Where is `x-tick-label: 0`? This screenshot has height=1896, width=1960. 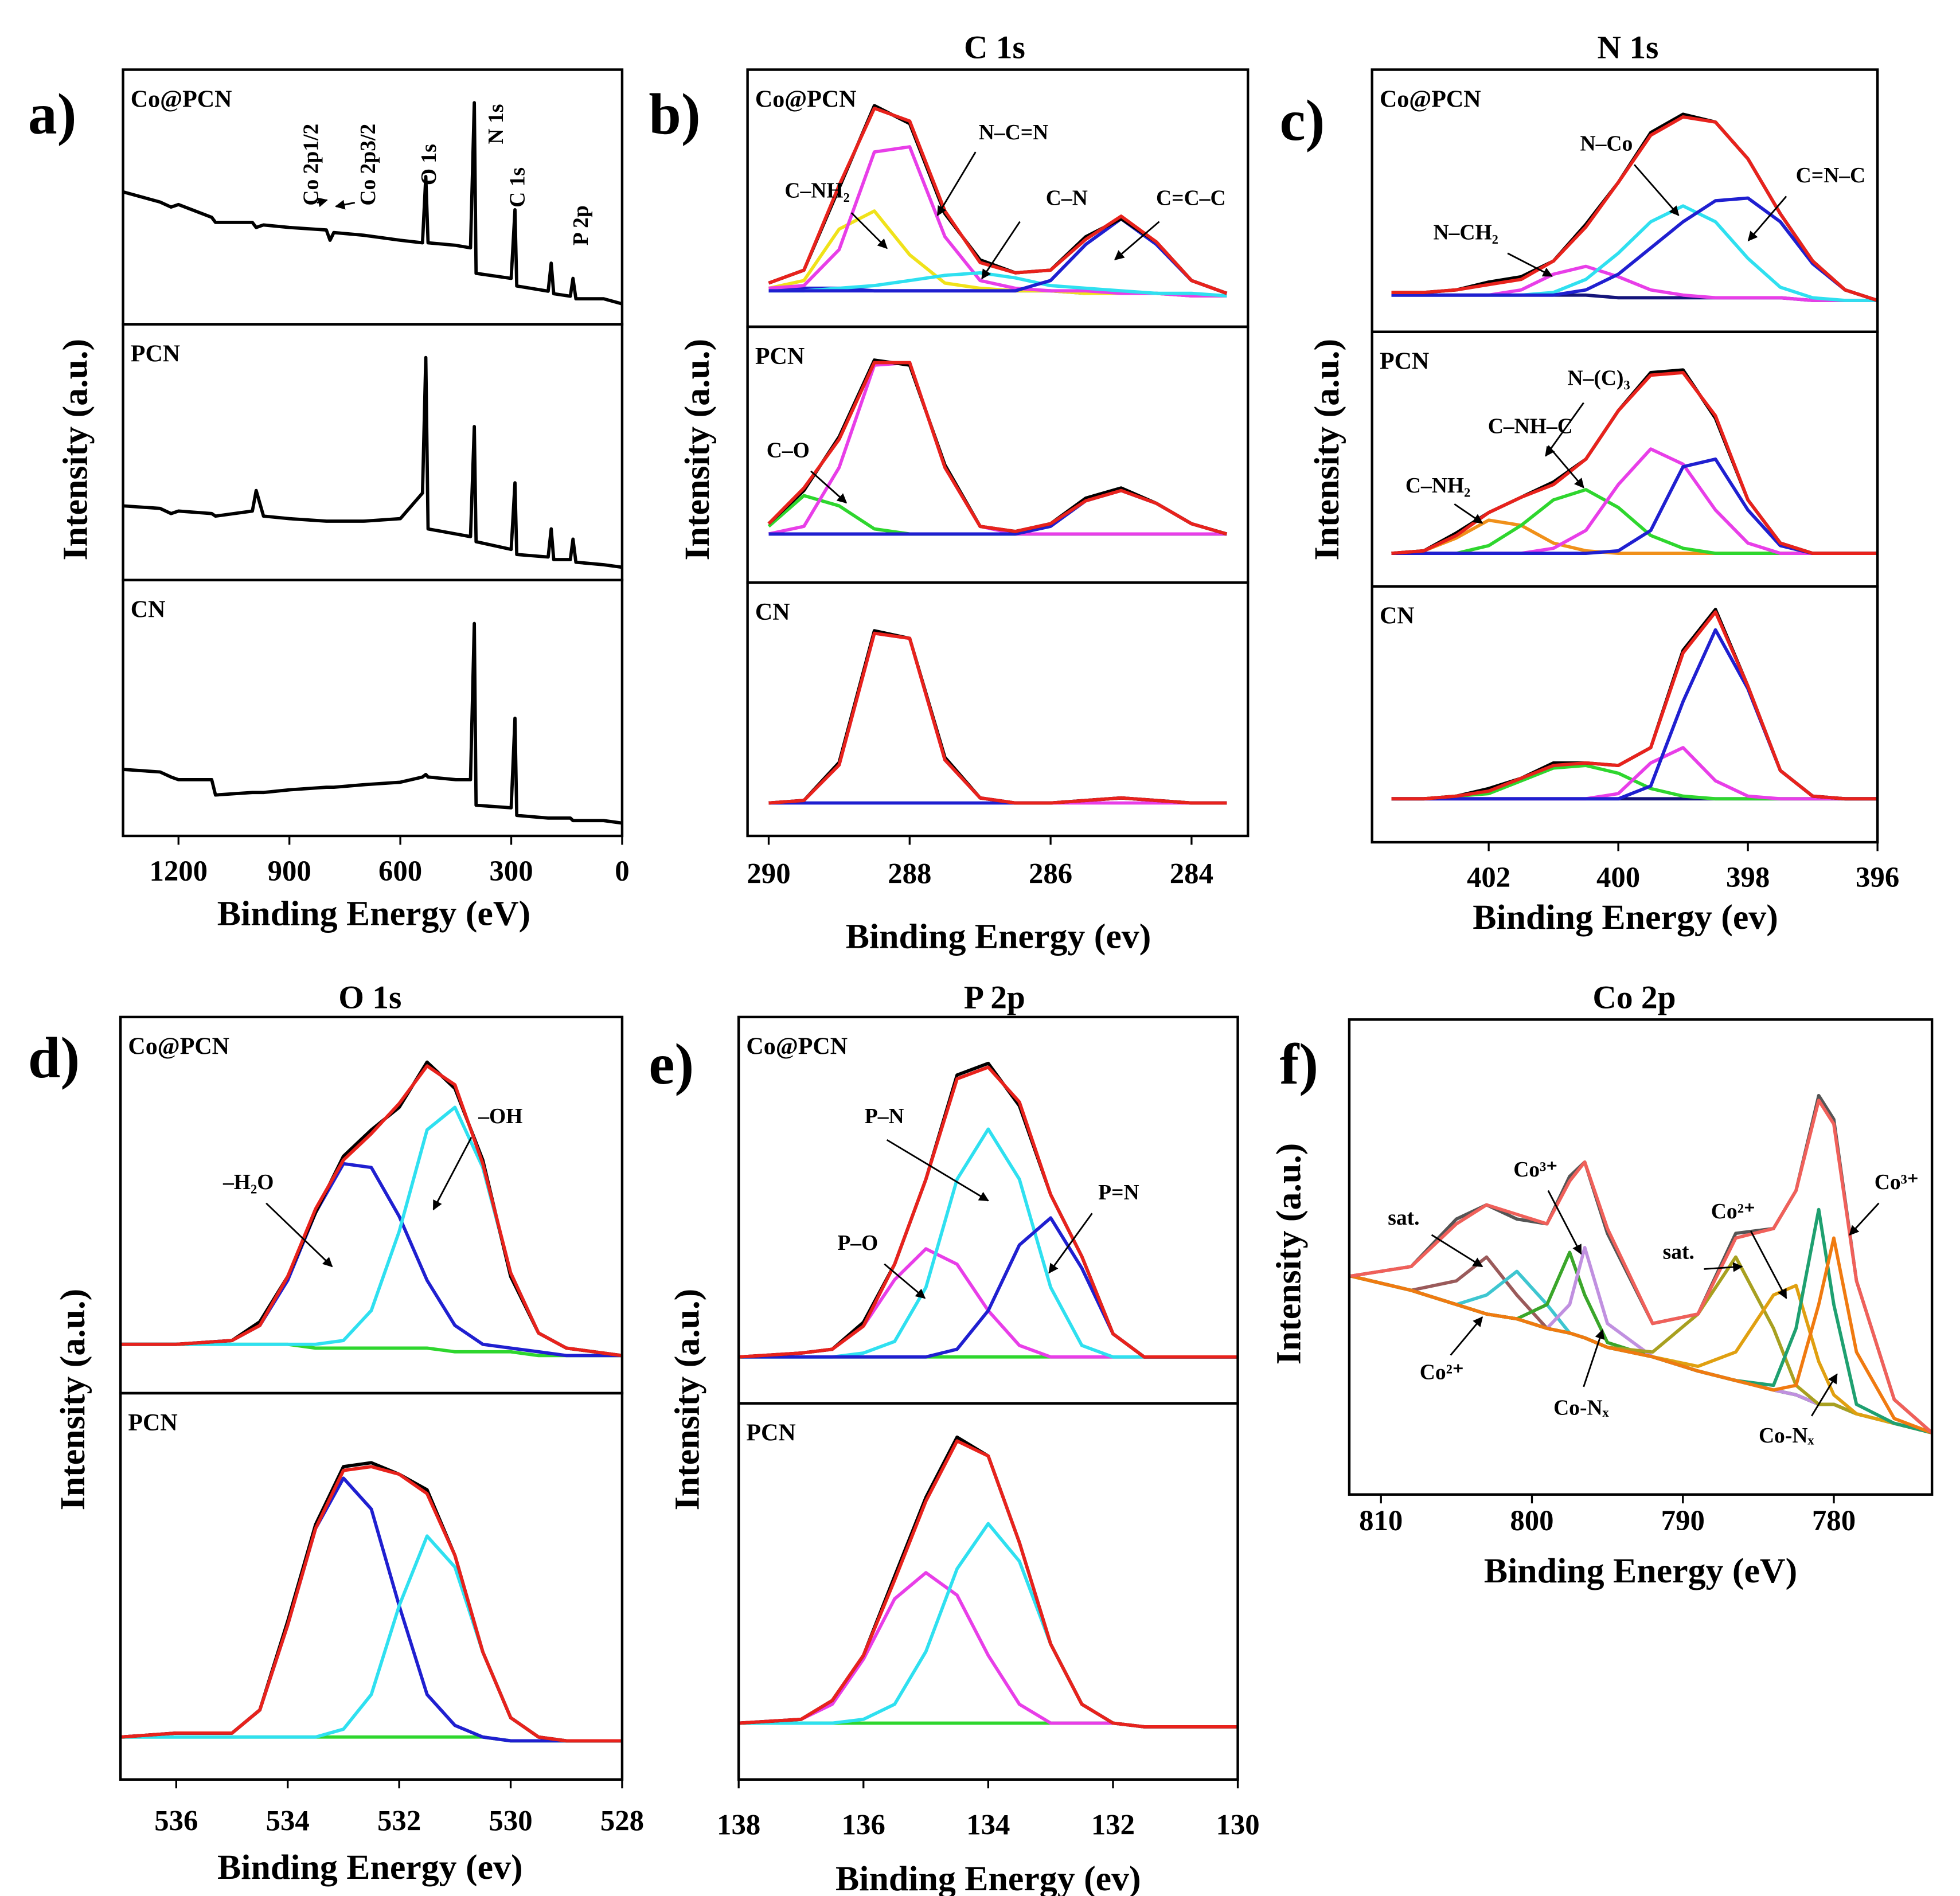
x-tick-label: 0 is located at coordinates (622, 871).